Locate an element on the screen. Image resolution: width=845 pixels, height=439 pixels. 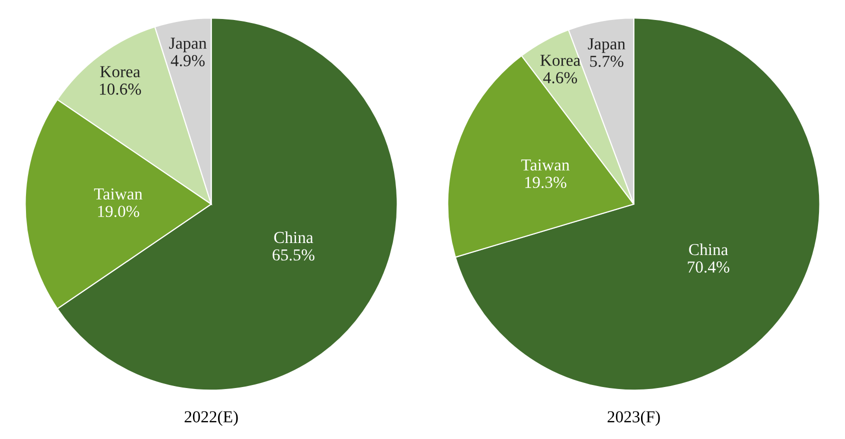
data-label: 19.3% is located at coordinates (545, 182).